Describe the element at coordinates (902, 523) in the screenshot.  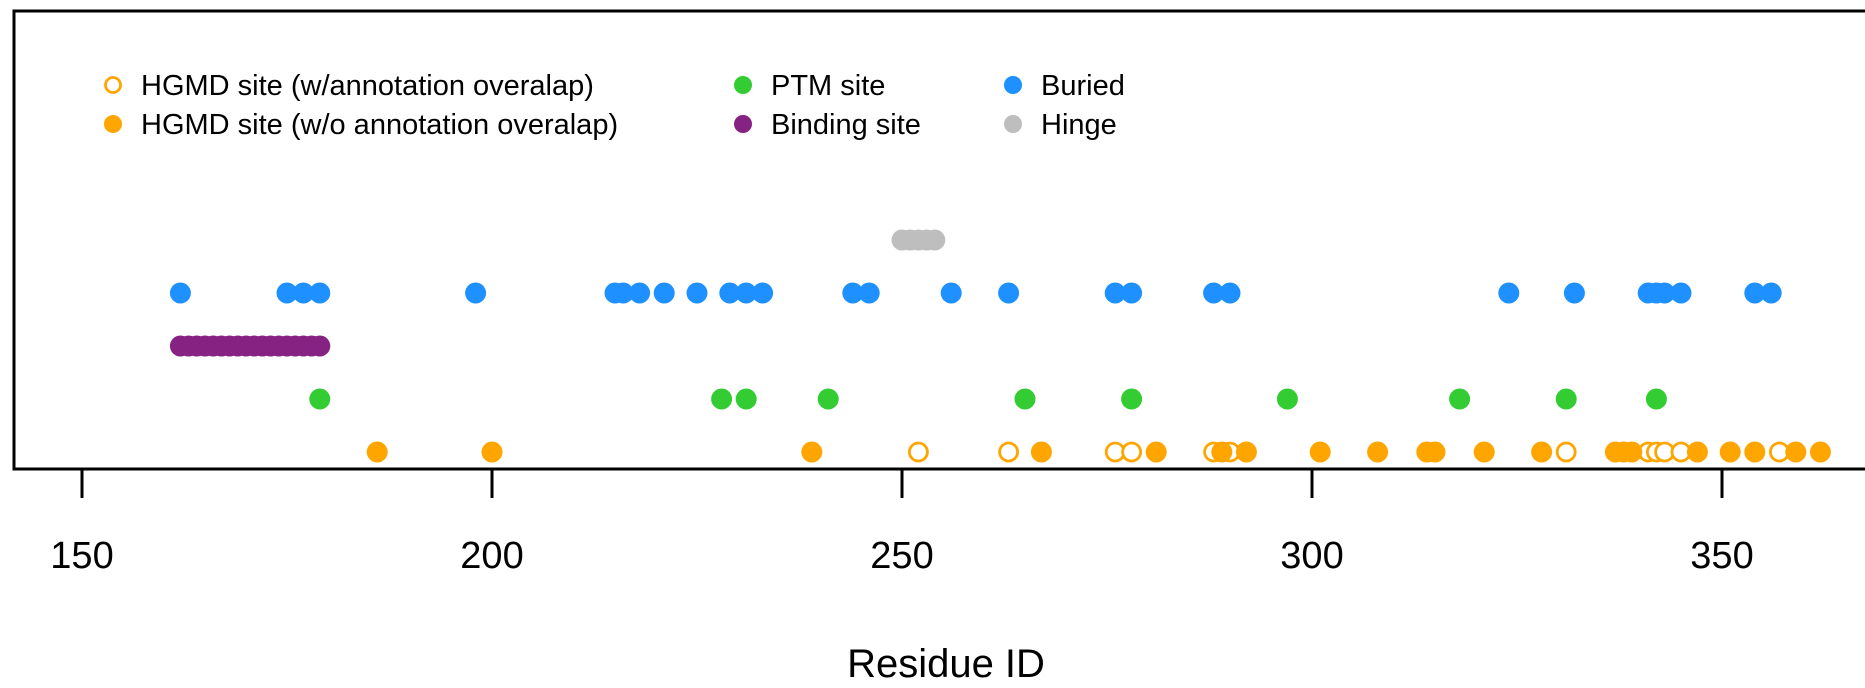
I see `x-axis: 150 200 250 300 350` at that location.